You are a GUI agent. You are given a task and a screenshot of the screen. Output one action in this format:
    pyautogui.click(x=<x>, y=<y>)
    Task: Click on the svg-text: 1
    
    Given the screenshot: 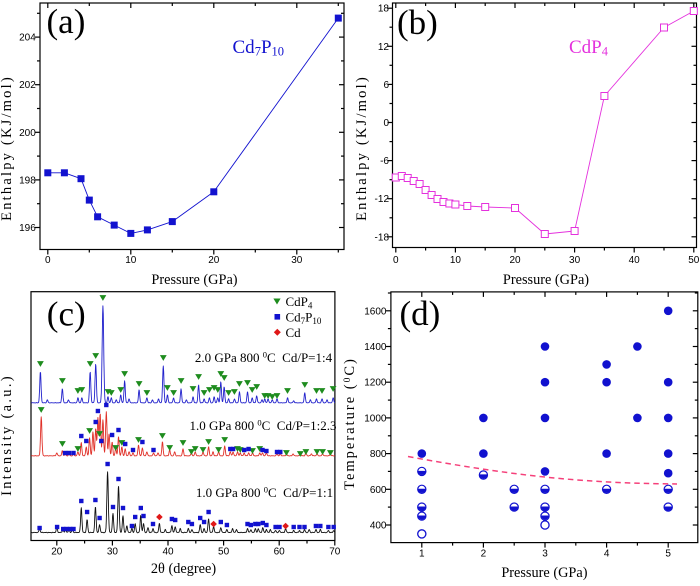 What is the action you would take?
    pyautogui.click(x=422, y=554)
    